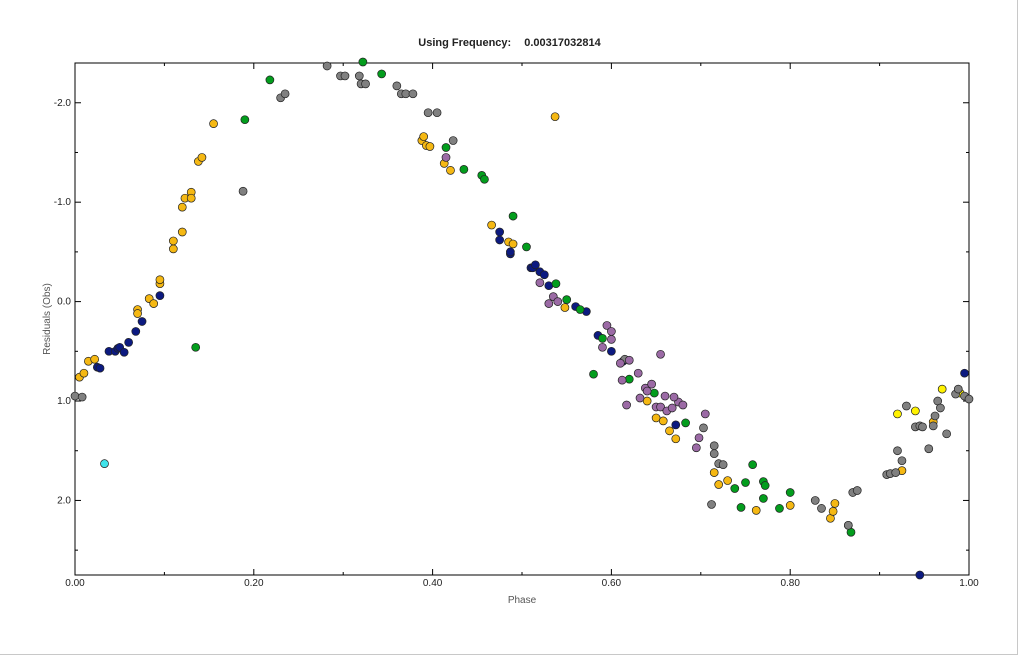 Image resolution: width=1019 pixels, height=656 pixels. I want to click on x-axis-label: Phase, so click(522, 600).